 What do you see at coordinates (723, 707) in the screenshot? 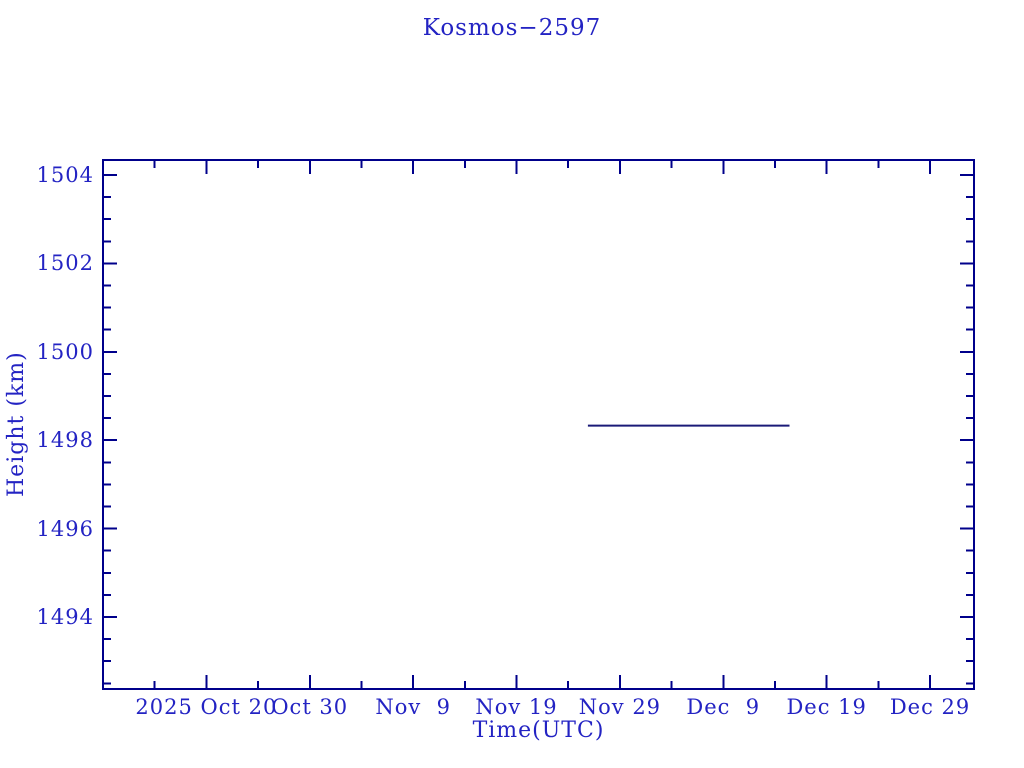
I see `x-tick-label: Dec 9` at bounding box center [723, 707].